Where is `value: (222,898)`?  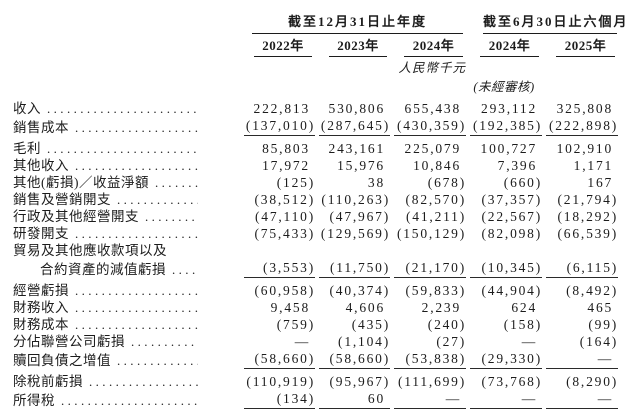 value: (222,898) is located at coordinates (582, 126).